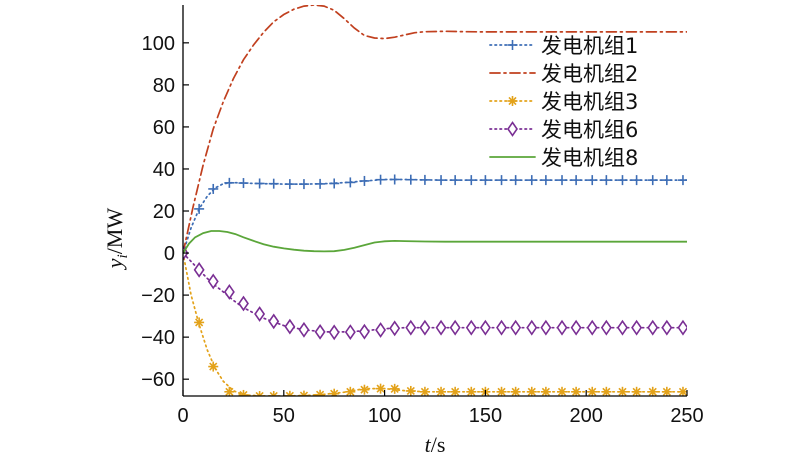 The height and width of the screenshot is (464, 800). What do you see at coordinates (114, 231) in the screenshot?
I see `y-axis-unit: /MW` at bounding box center [114, 231].